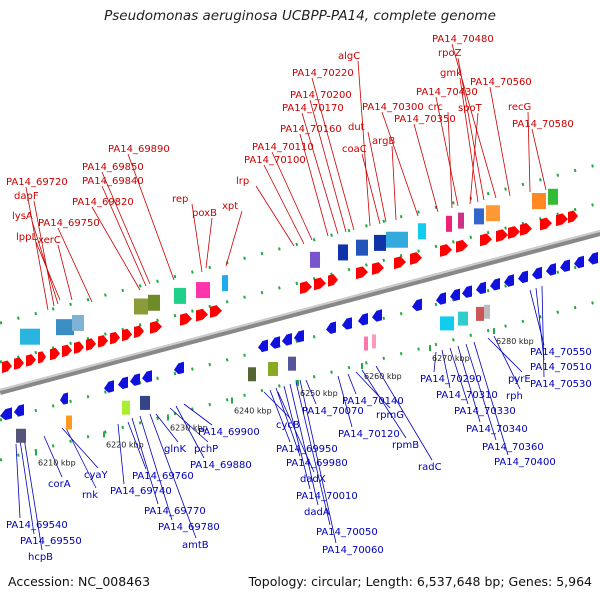  What do you see at coordinates (189, 427) in the screenshot?
I see `kbp-tick-label: 6230 kbp` at bounding box center [189, 427].